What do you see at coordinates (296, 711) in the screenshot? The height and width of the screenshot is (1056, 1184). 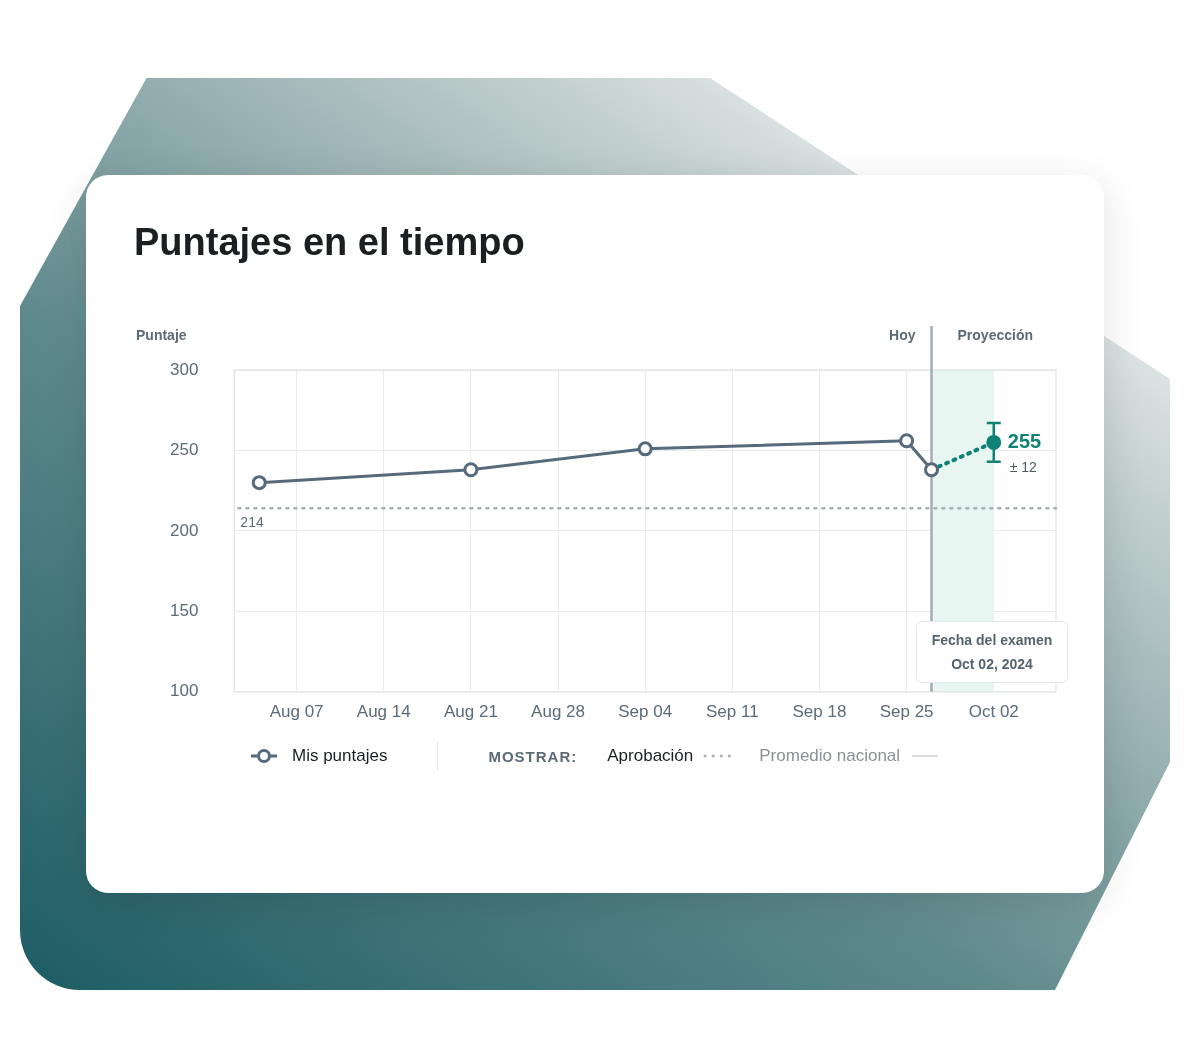 I see `x-tick-label: Aug 07` at bounding box center [296, 711].